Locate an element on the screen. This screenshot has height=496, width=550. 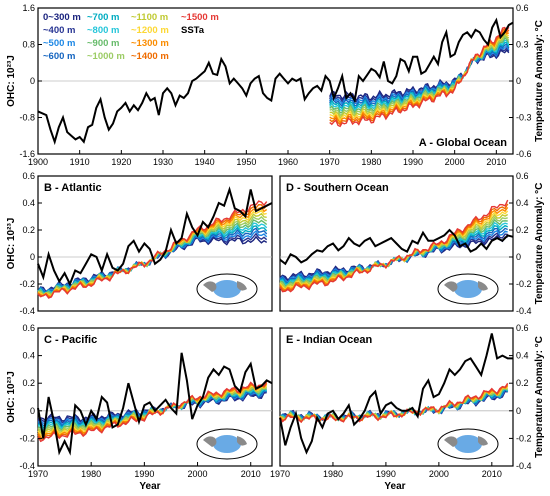
panel-atlantic: -0.4 -0.2 0 0.2 0.4 0.6 OHC: 10²³J B - Atlantic is located at coordinates (139, 243).